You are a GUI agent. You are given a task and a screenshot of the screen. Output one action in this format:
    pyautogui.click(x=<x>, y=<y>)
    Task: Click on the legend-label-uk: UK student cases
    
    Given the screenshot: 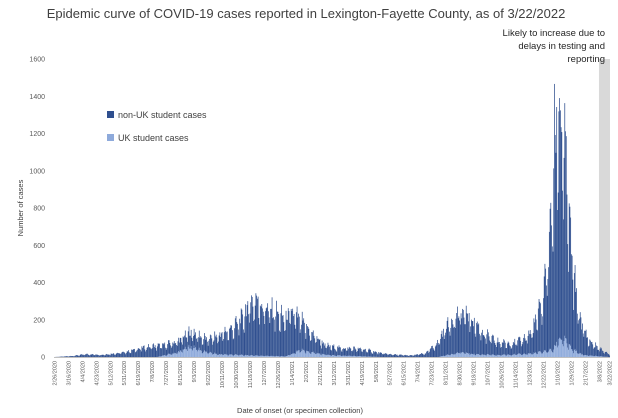 What is the action you would take?
    pyautogui.click(x=153, y=138)
    